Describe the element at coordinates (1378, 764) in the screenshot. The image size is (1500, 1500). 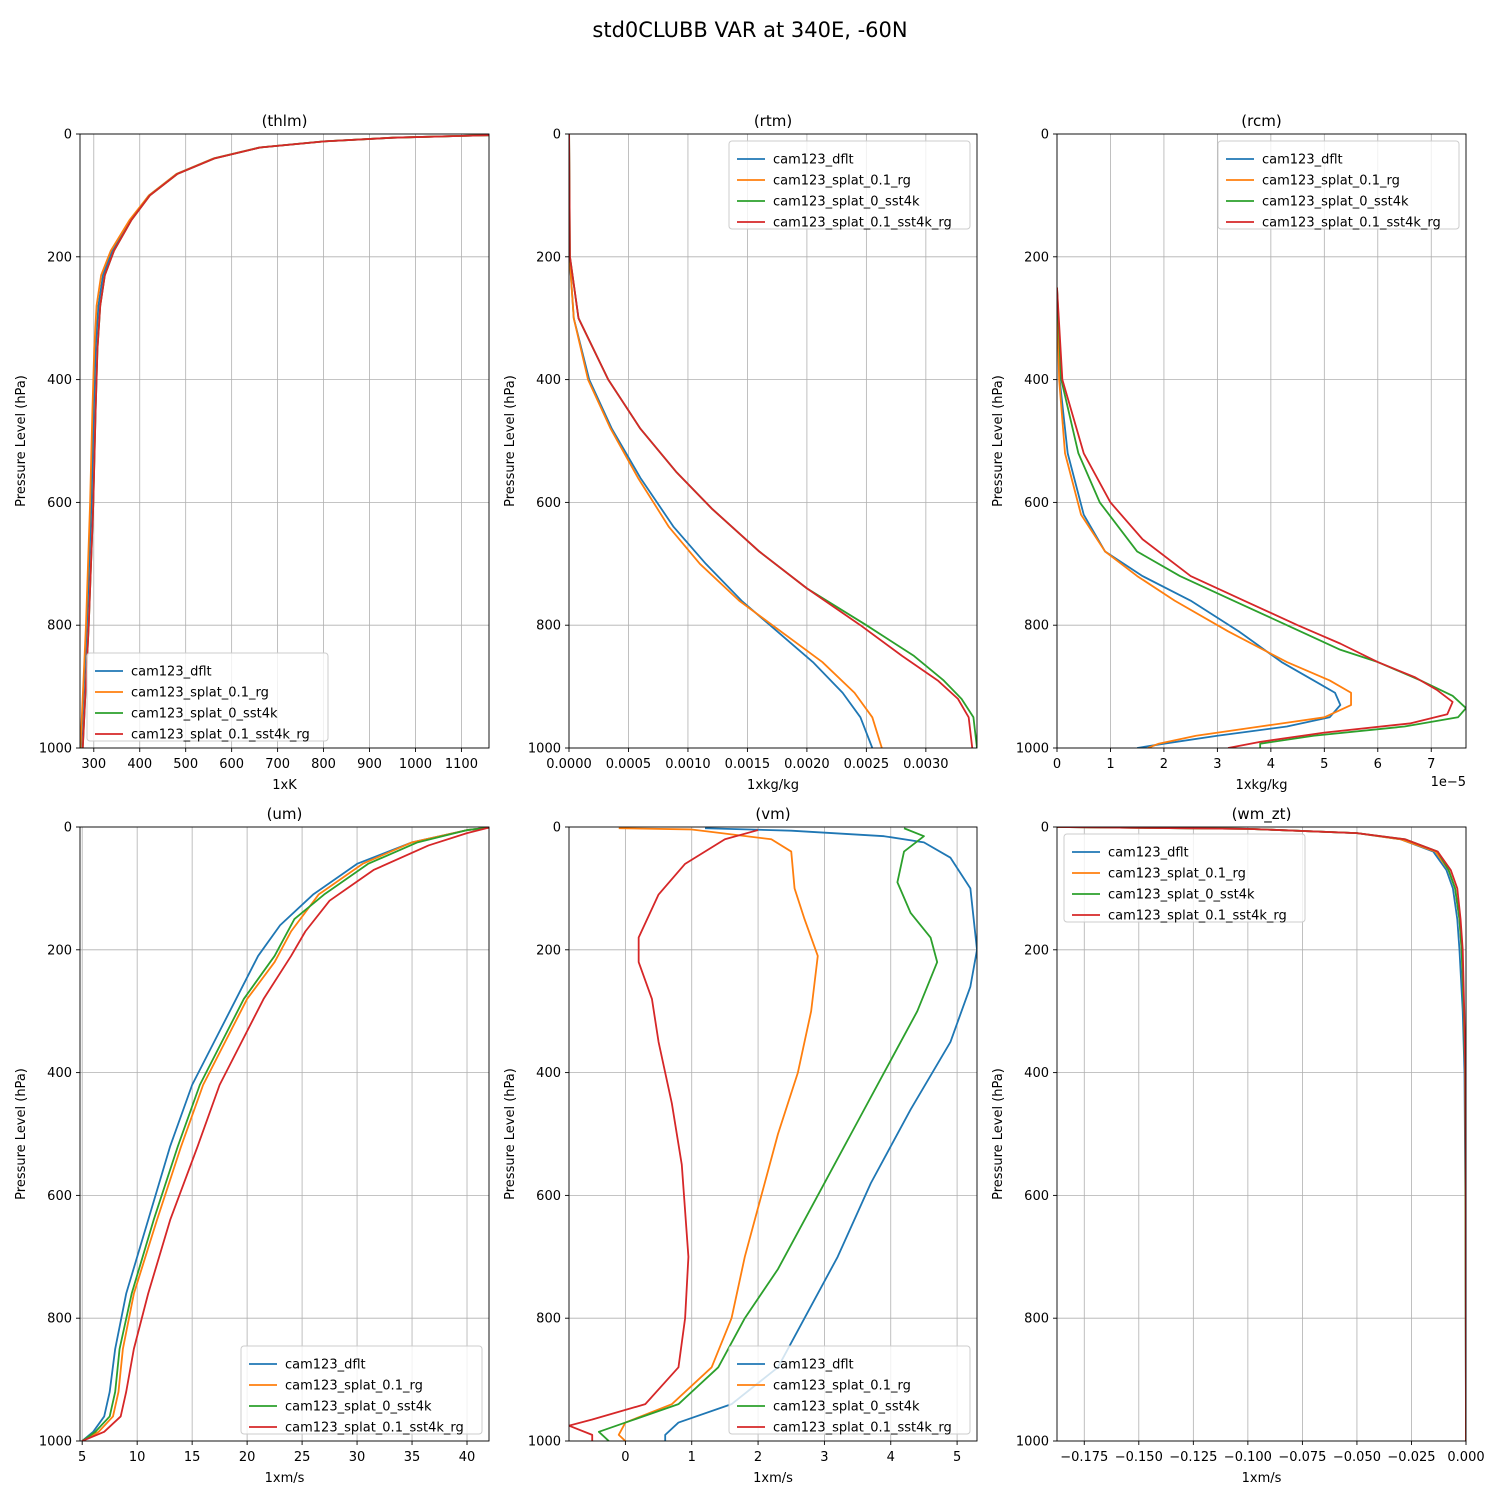
I see `x-tick-label: 6` at that location.